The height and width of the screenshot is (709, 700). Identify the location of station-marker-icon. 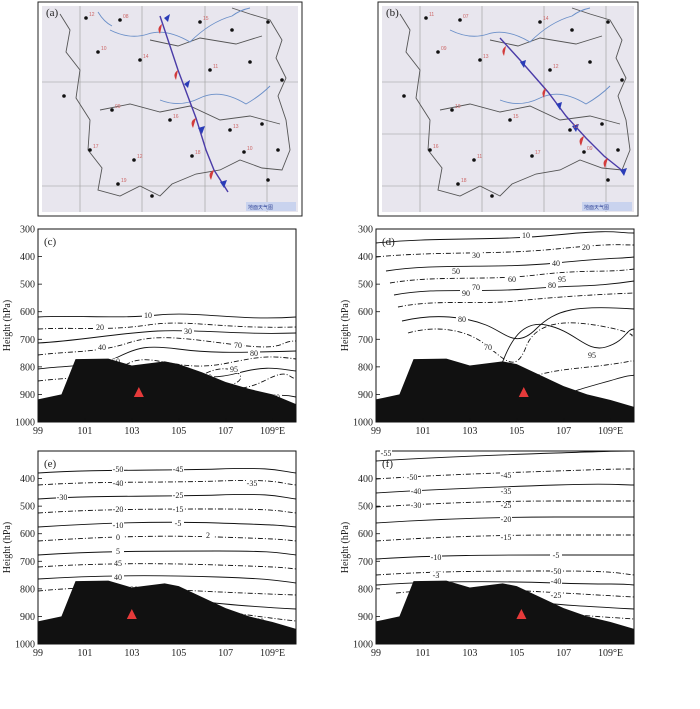
(131, 614).